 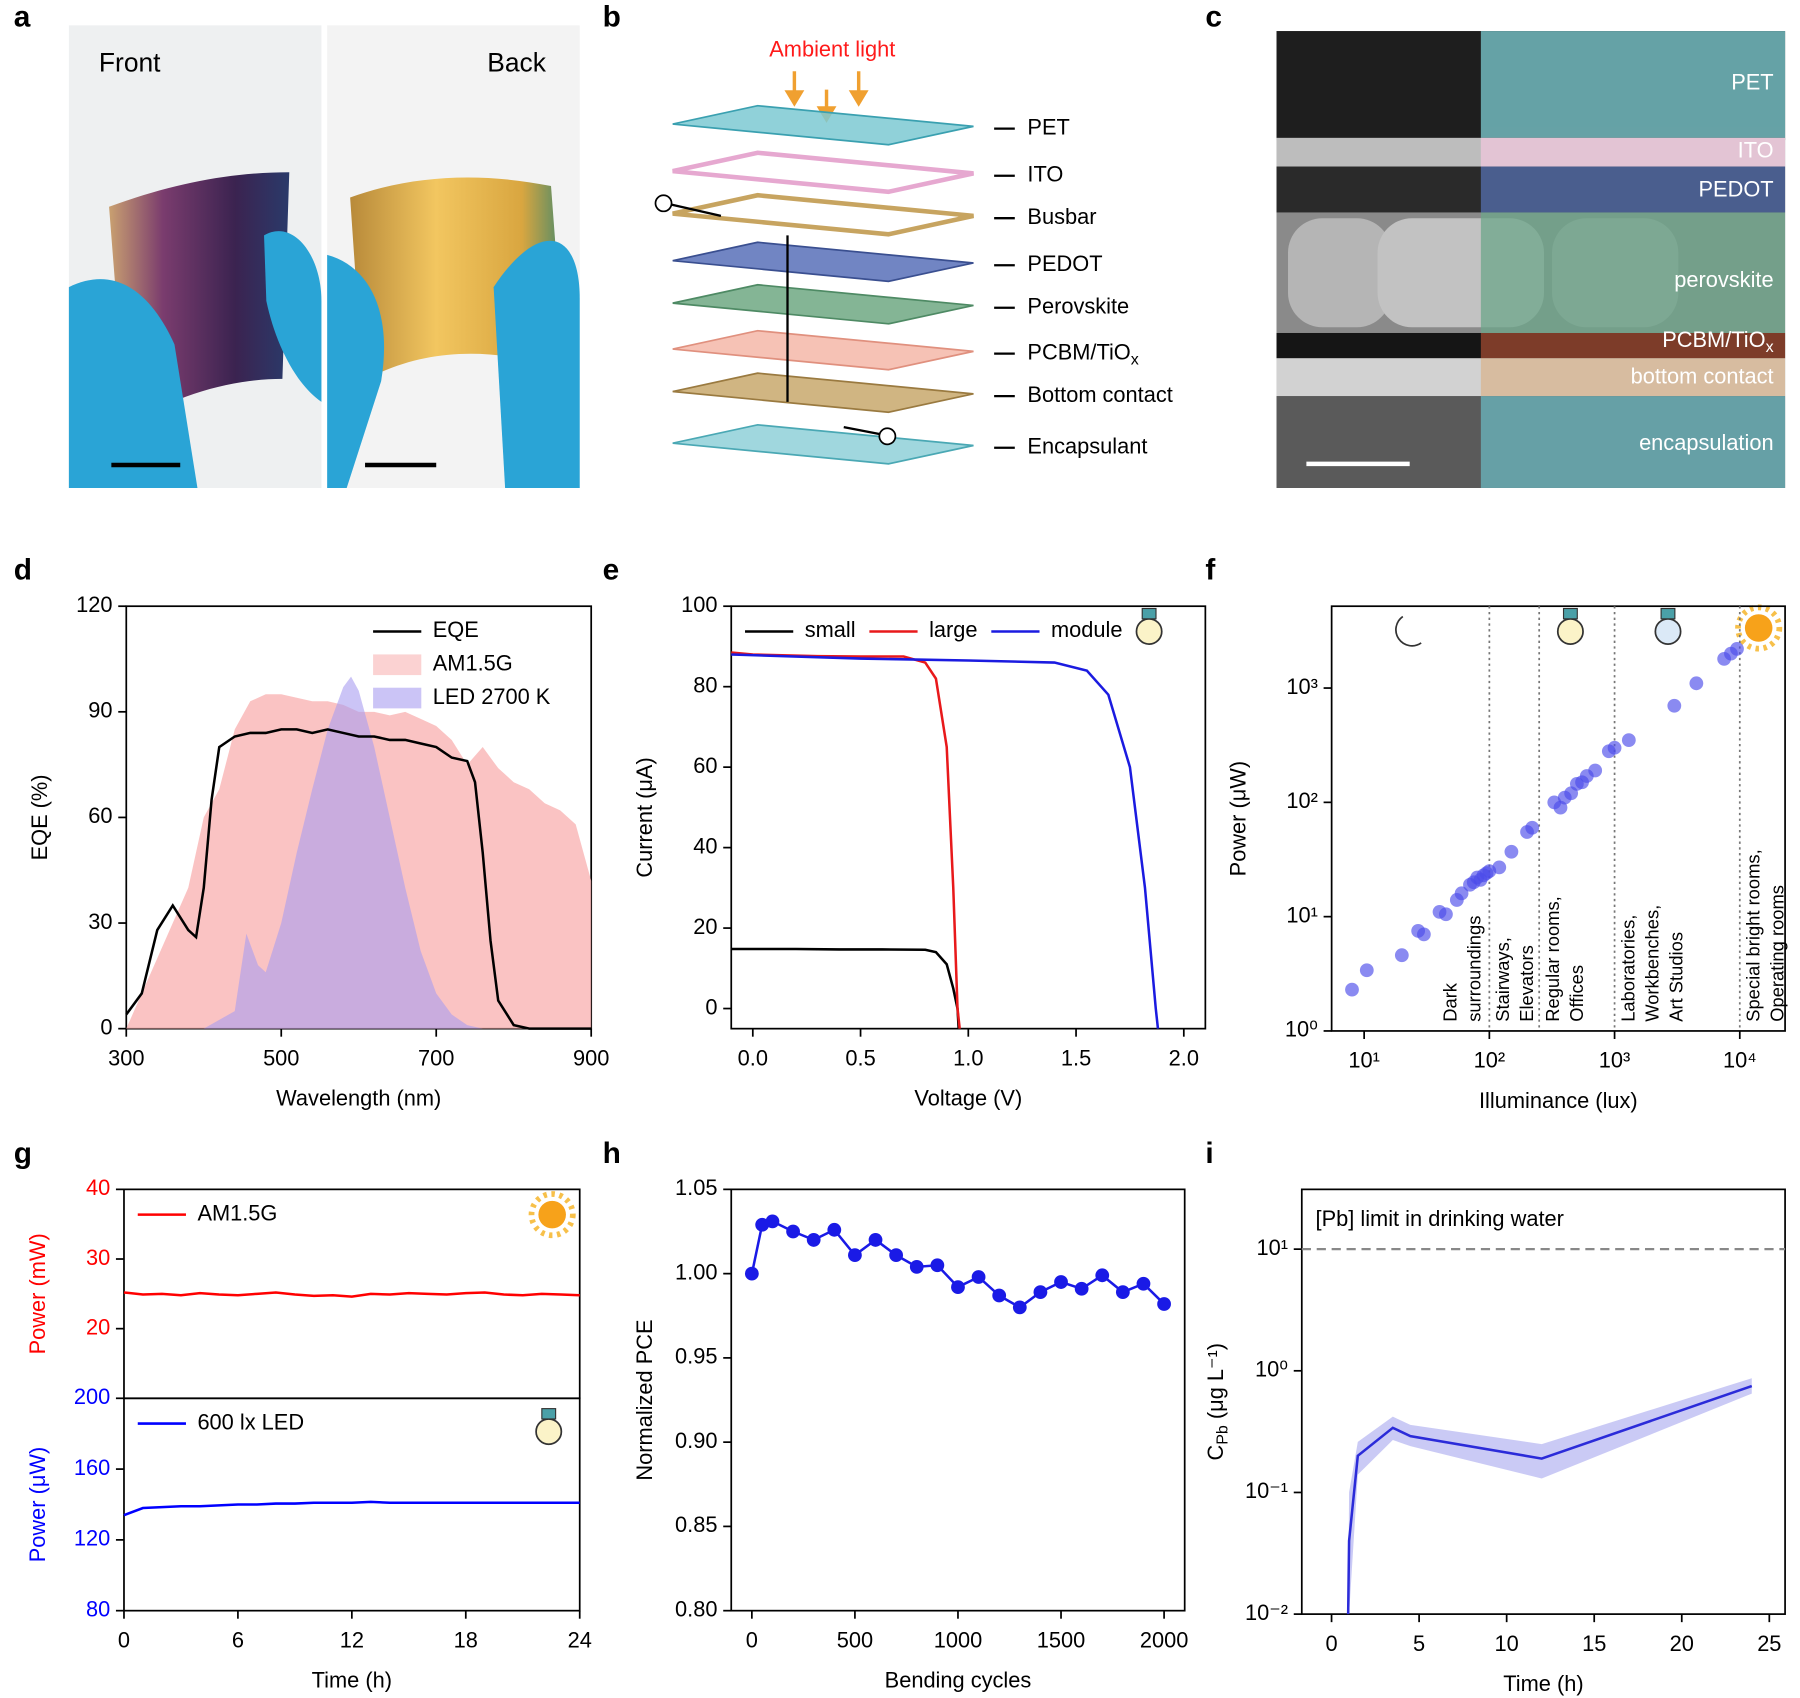 What do you see at coordinates (1266, 1612) in the screenshot?
I see `y-tick-label: 10⁻²` at bounding box center [1266, 1612].